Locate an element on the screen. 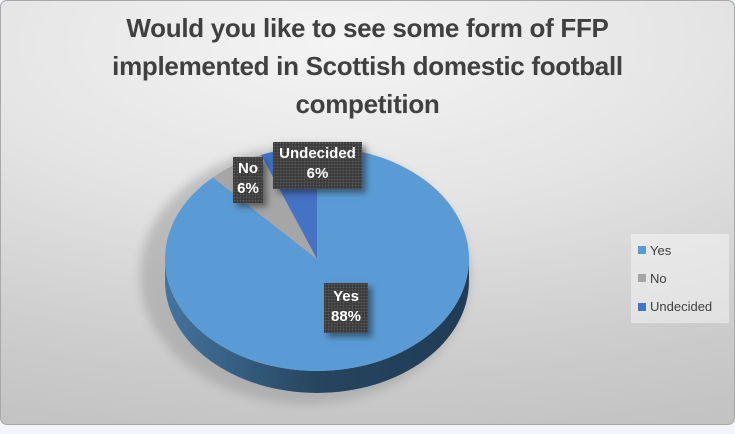  legend-label-yes: Yes is located at coordinates (661, 250).